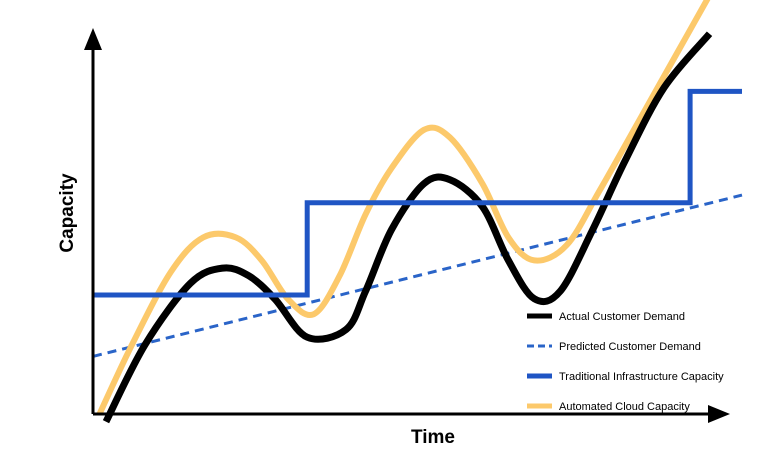 The image size is (769, 453). Describe the element at coordinates (433, 437) in the screenshot. I see `x-axis-label: Time` at that location.